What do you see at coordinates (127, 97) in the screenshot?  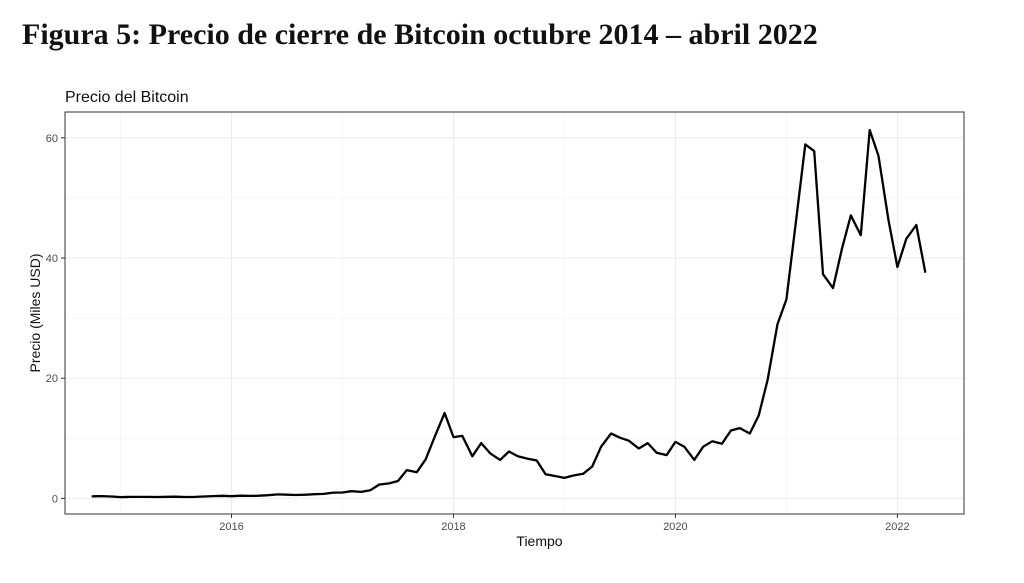 I see `plot-title: Precio del Bitcoin` at bounding box center [127, 97].